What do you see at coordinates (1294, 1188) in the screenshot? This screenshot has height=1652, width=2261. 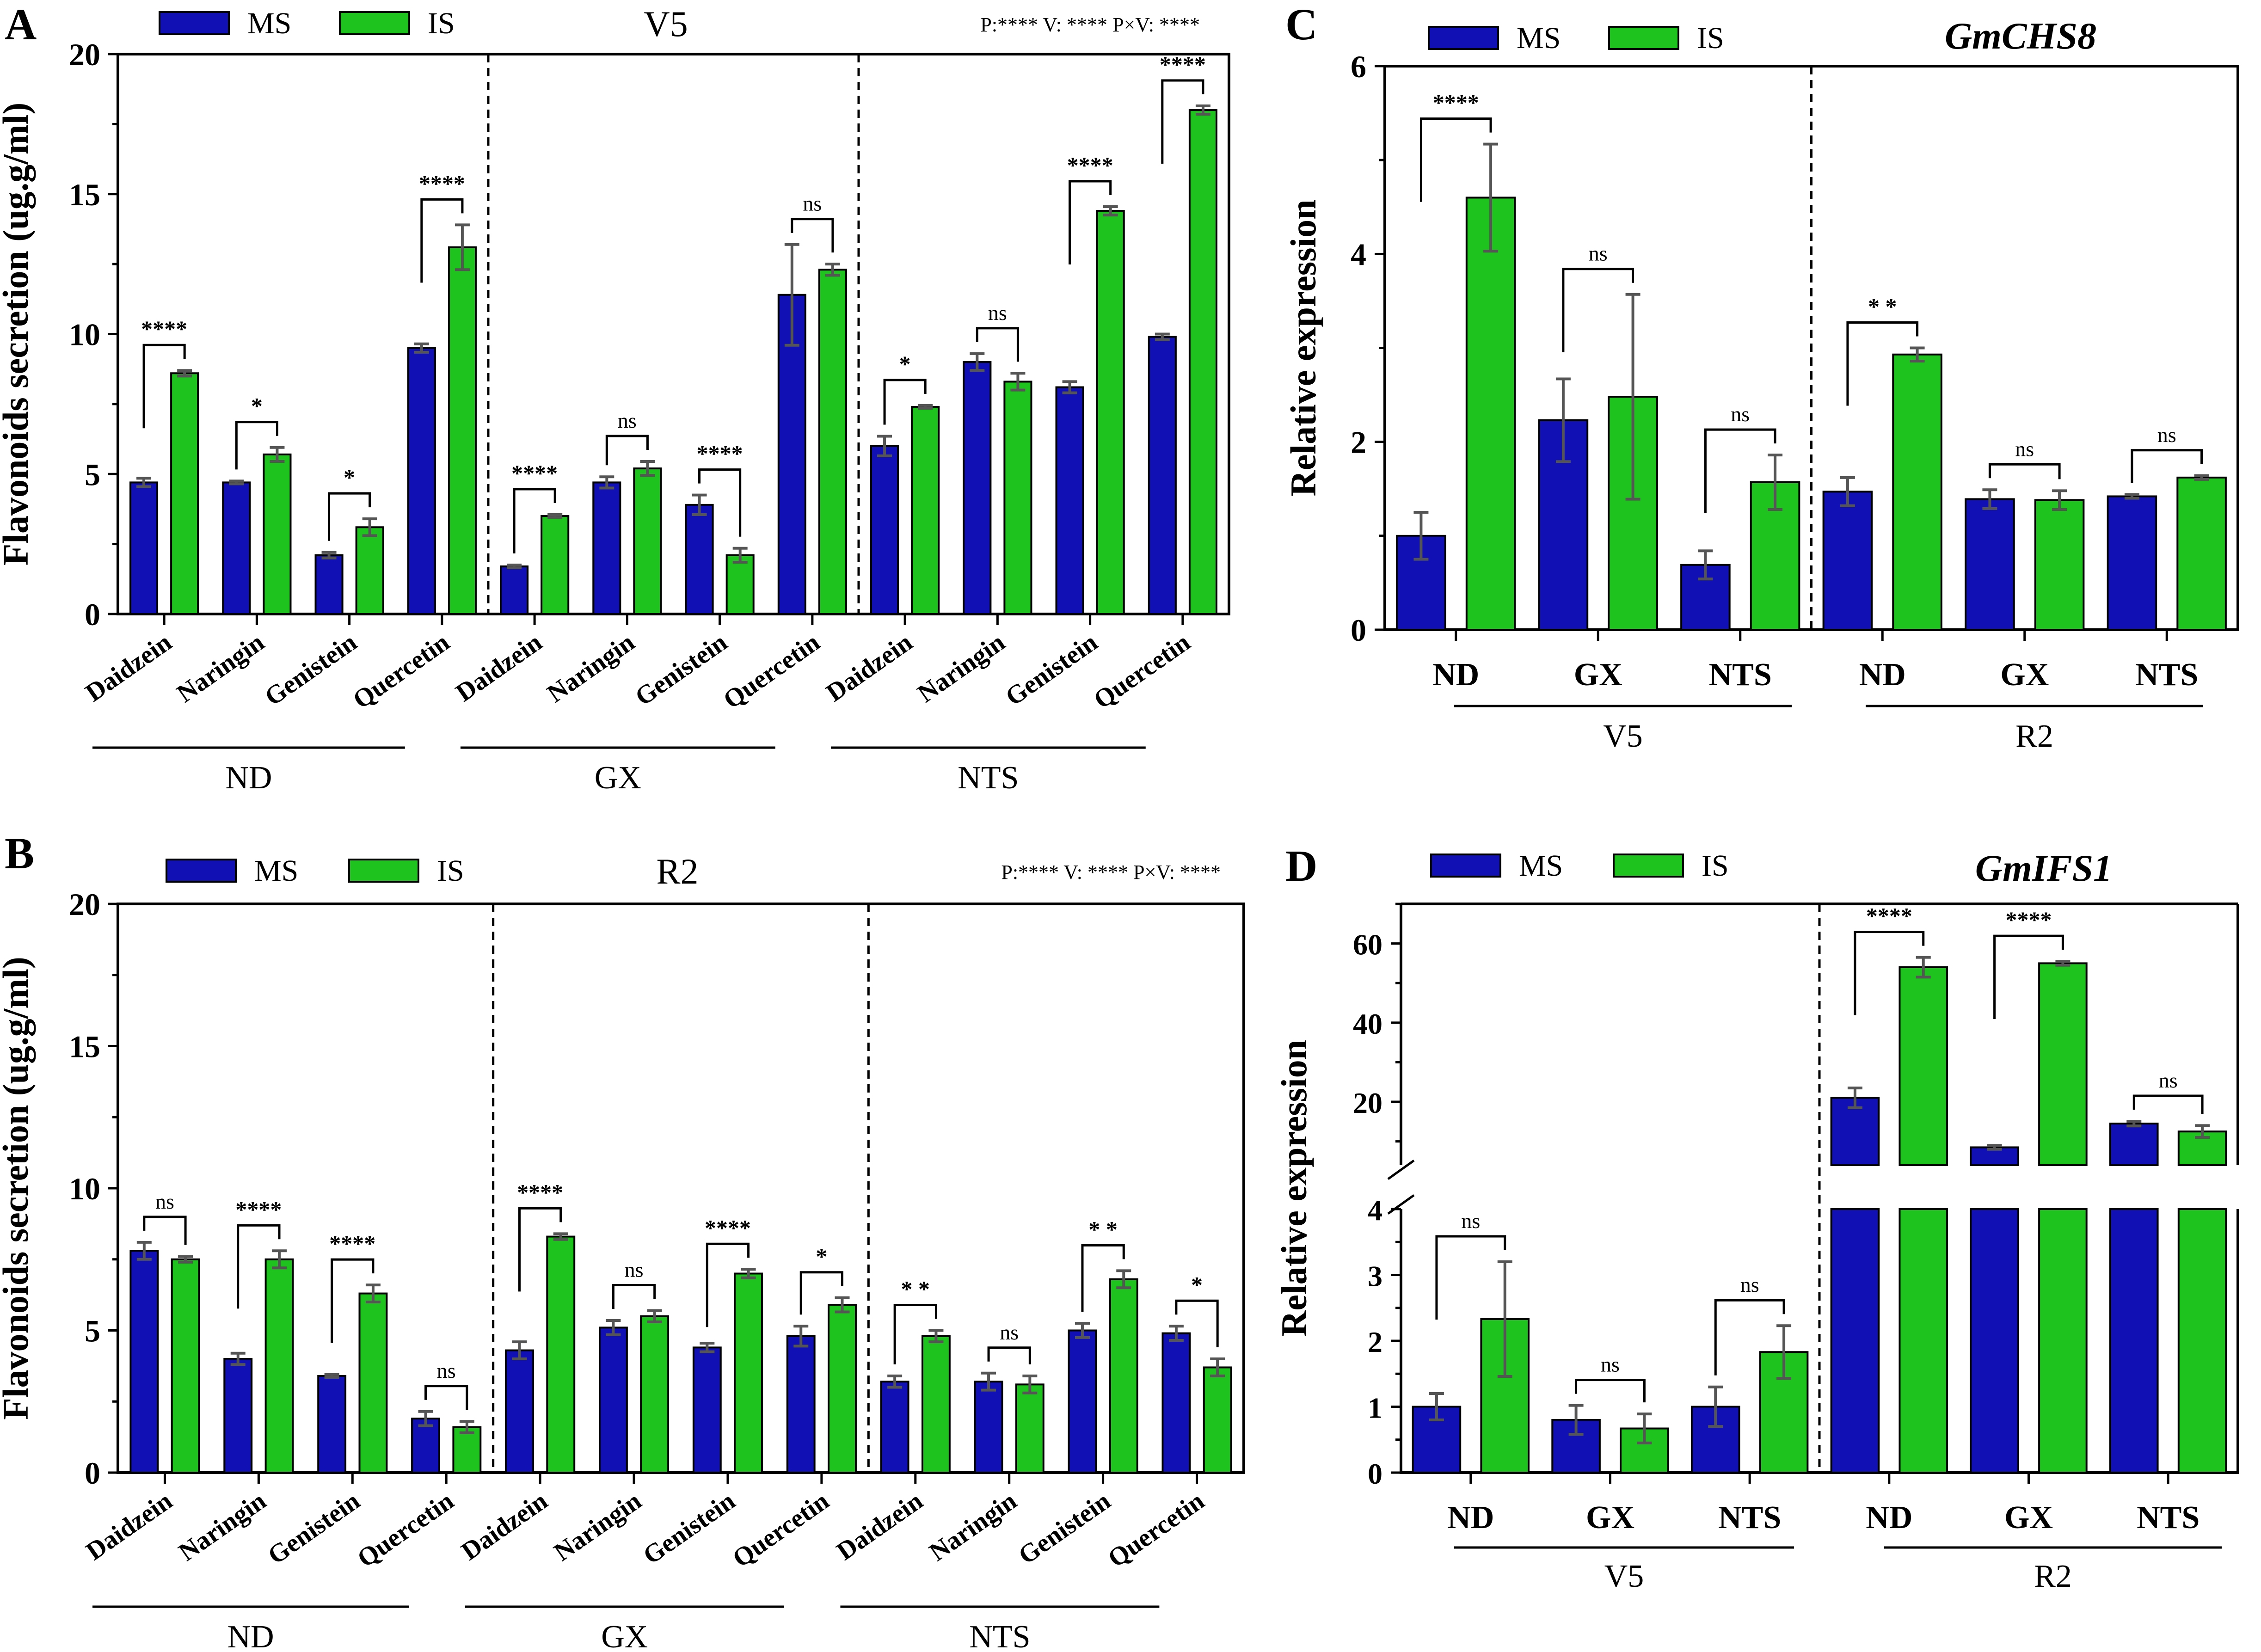 I see `y-axis-label: Relative expression` at bounding box center [1294, 1188].